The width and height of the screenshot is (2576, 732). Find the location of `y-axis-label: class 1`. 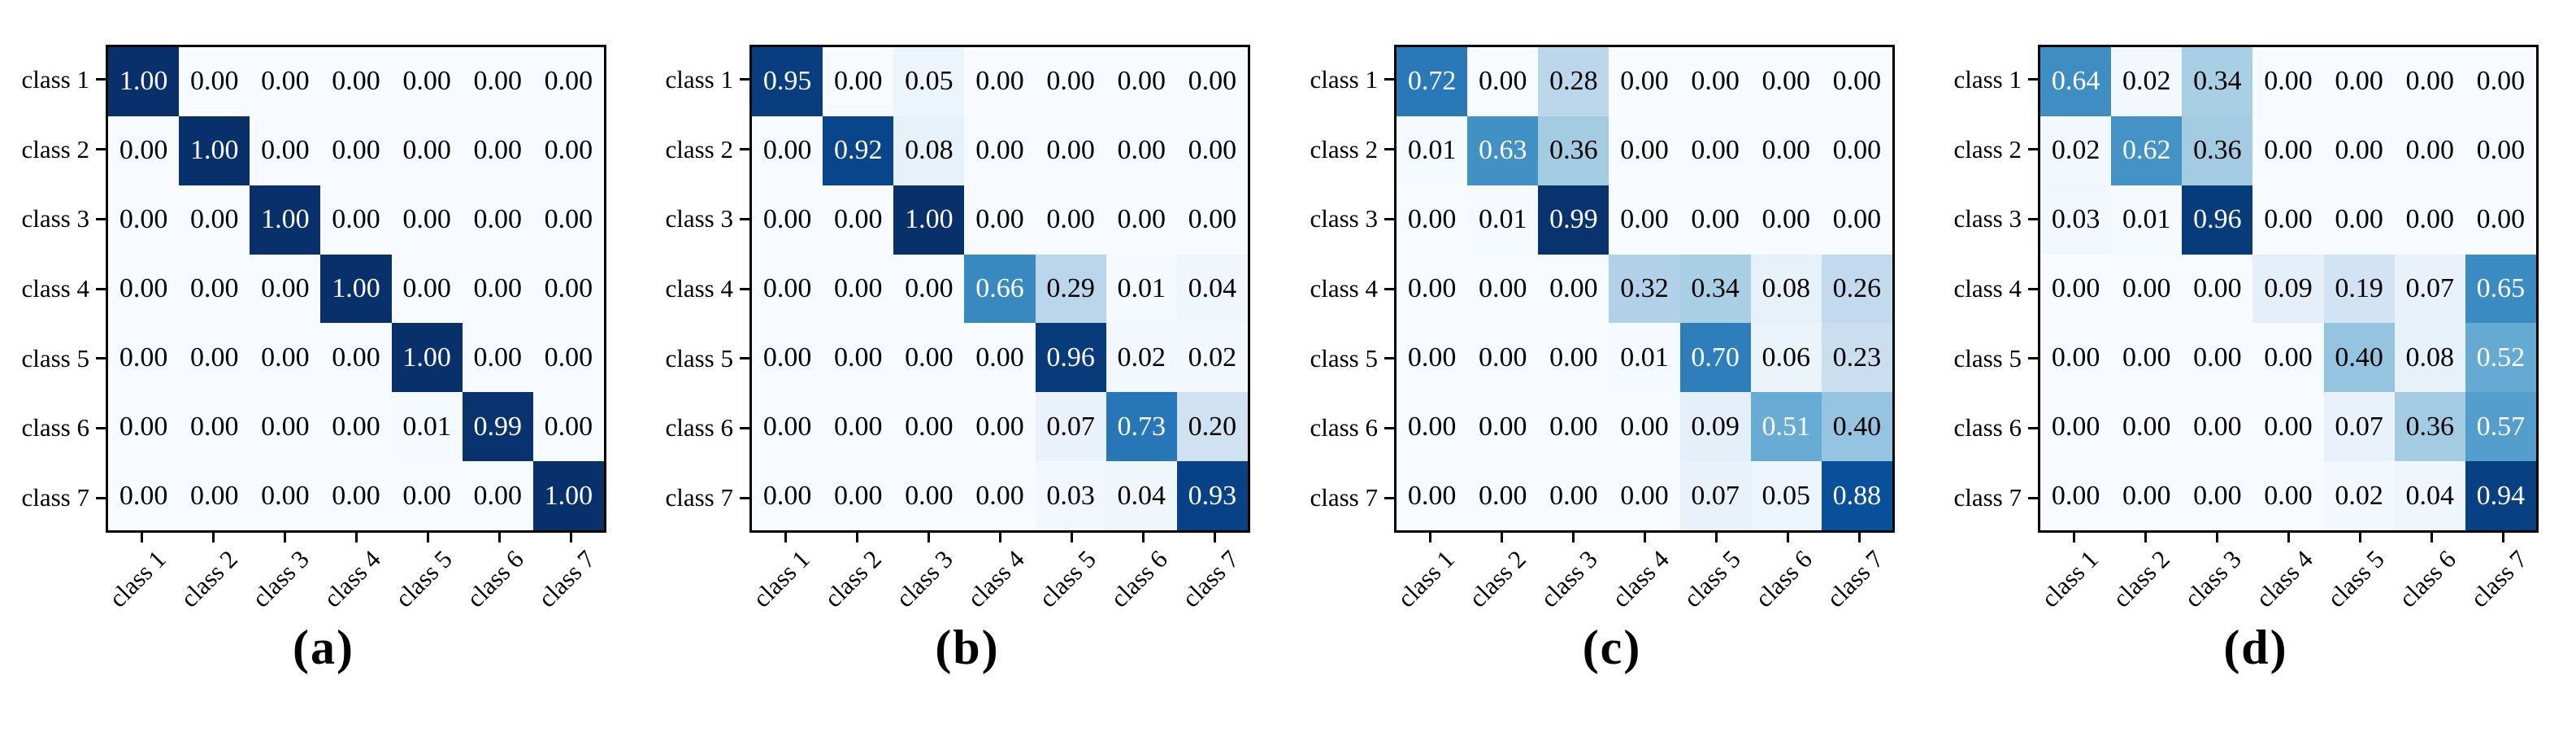

y-axis-label: class 1 is located at coordinates (1344, 79).